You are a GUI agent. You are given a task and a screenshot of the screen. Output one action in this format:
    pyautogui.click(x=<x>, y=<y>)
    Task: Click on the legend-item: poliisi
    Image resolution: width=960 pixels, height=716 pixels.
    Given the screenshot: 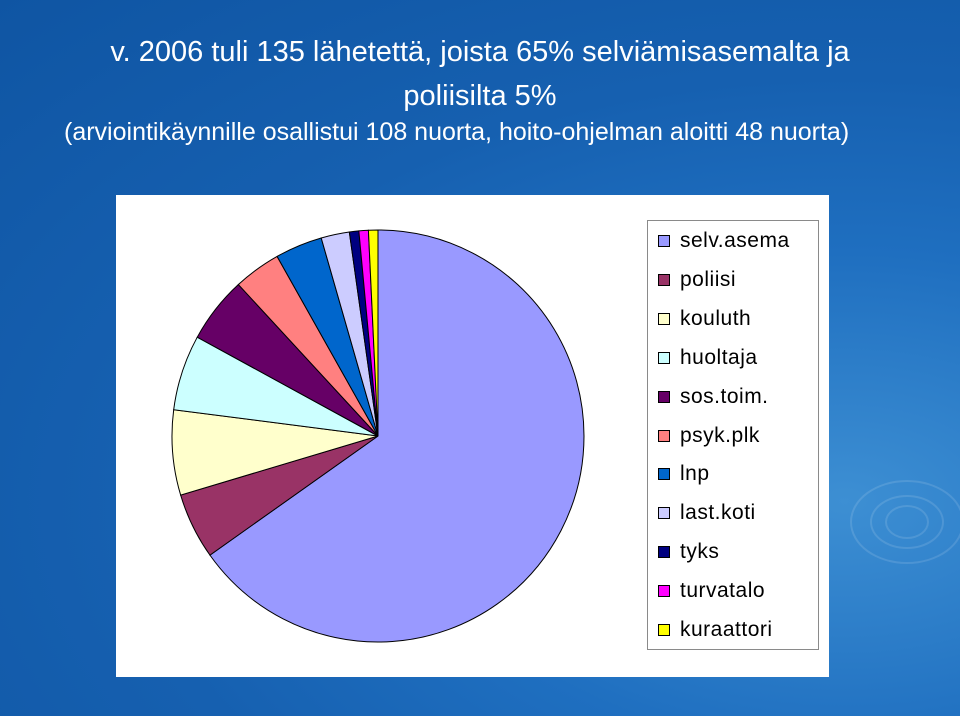 What is the action you would take?
    pyautogui.click(x=697, y=280)
    